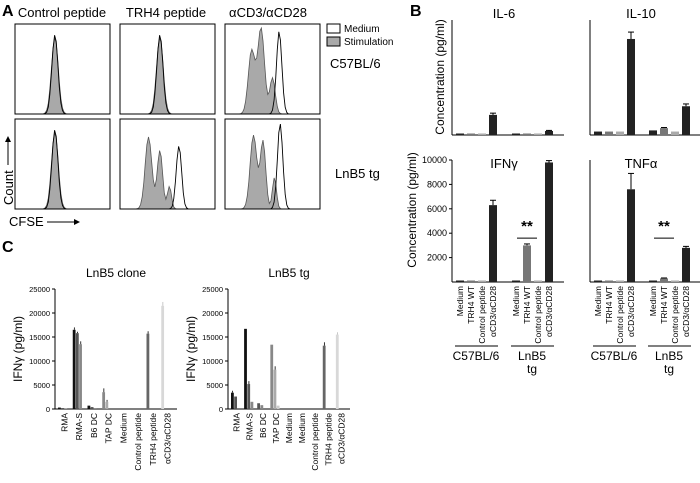 The image size is (700, 483). Describe the element at coordinates (368, 42) in the screenshot. I see `legend-stimulation-label: Stimulation` at that location.